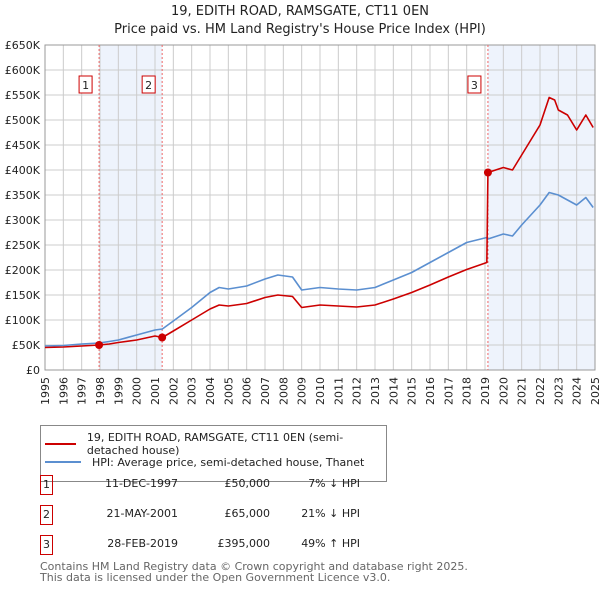 The width and height of the screenshot is (600, 590). I want to click on x-tick-label: 2024, so click(577, 391).